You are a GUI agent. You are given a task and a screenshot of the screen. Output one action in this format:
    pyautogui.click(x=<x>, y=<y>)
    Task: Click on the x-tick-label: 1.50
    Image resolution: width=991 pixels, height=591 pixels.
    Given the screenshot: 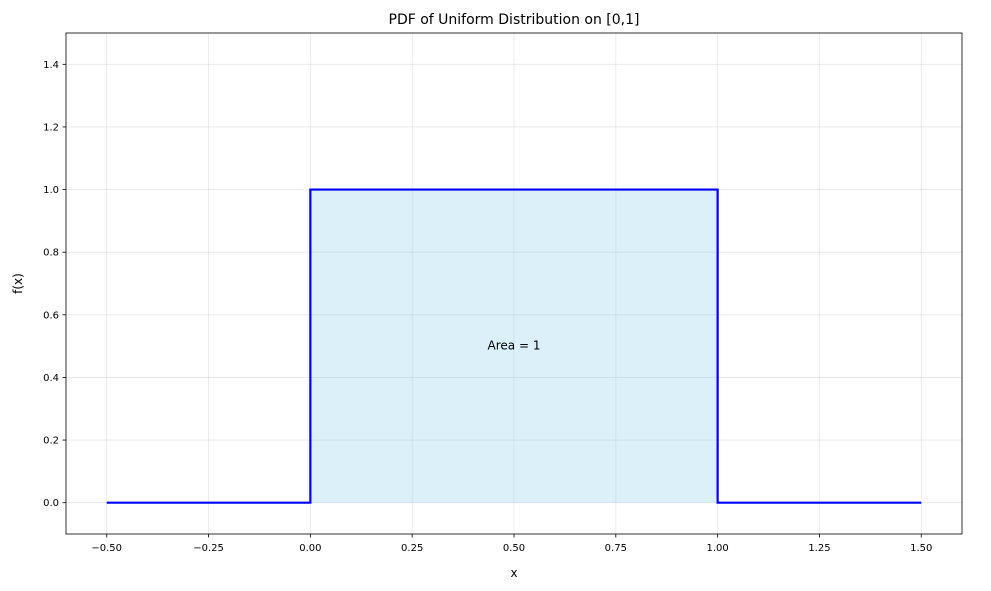 What is the action you would take?
    pyautogui.click(x=921, y=548)
    